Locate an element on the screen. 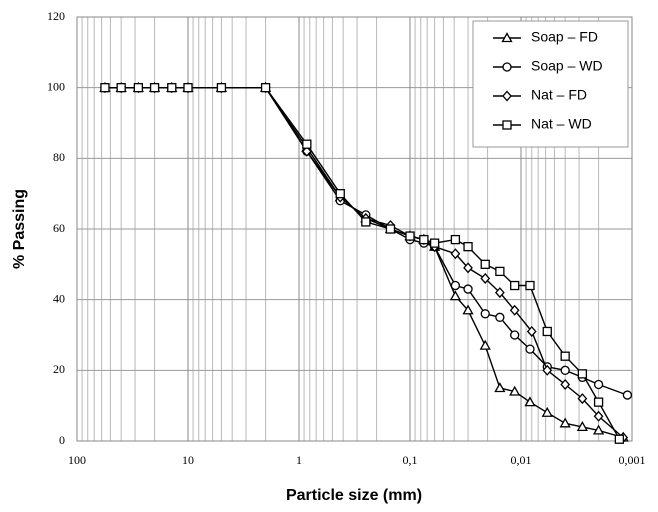 Image resolution: width=658 pixels, height=512 pixels. y-tick-label: 80 is located at coordinates (59, 157).